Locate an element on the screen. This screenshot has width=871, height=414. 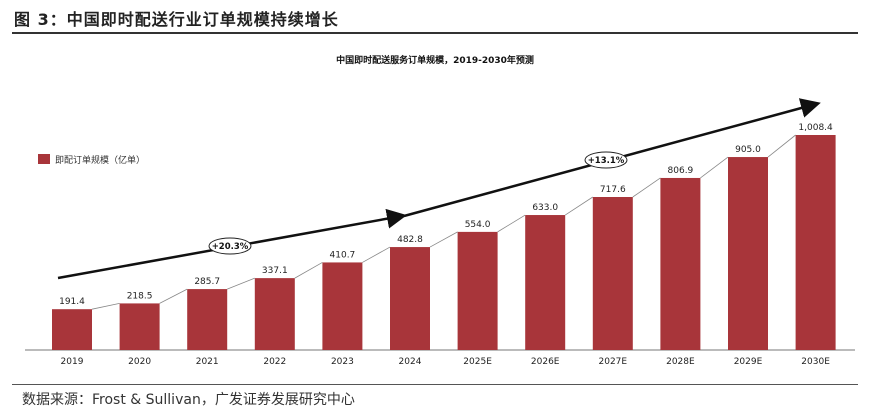
value-label: 218.5 is located at coordinates (140, 296).